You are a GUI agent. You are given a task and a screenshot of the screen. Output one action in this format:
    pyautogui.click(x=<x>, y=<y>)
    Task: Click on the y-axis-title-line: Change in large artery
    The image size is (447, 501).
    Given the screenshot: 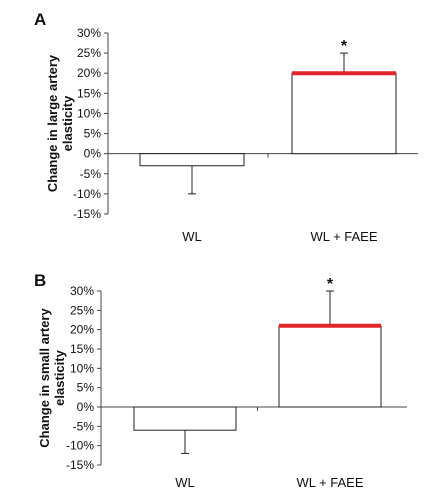 What is the action you would take?
    pyautogui.click(x=52, y=123)
    